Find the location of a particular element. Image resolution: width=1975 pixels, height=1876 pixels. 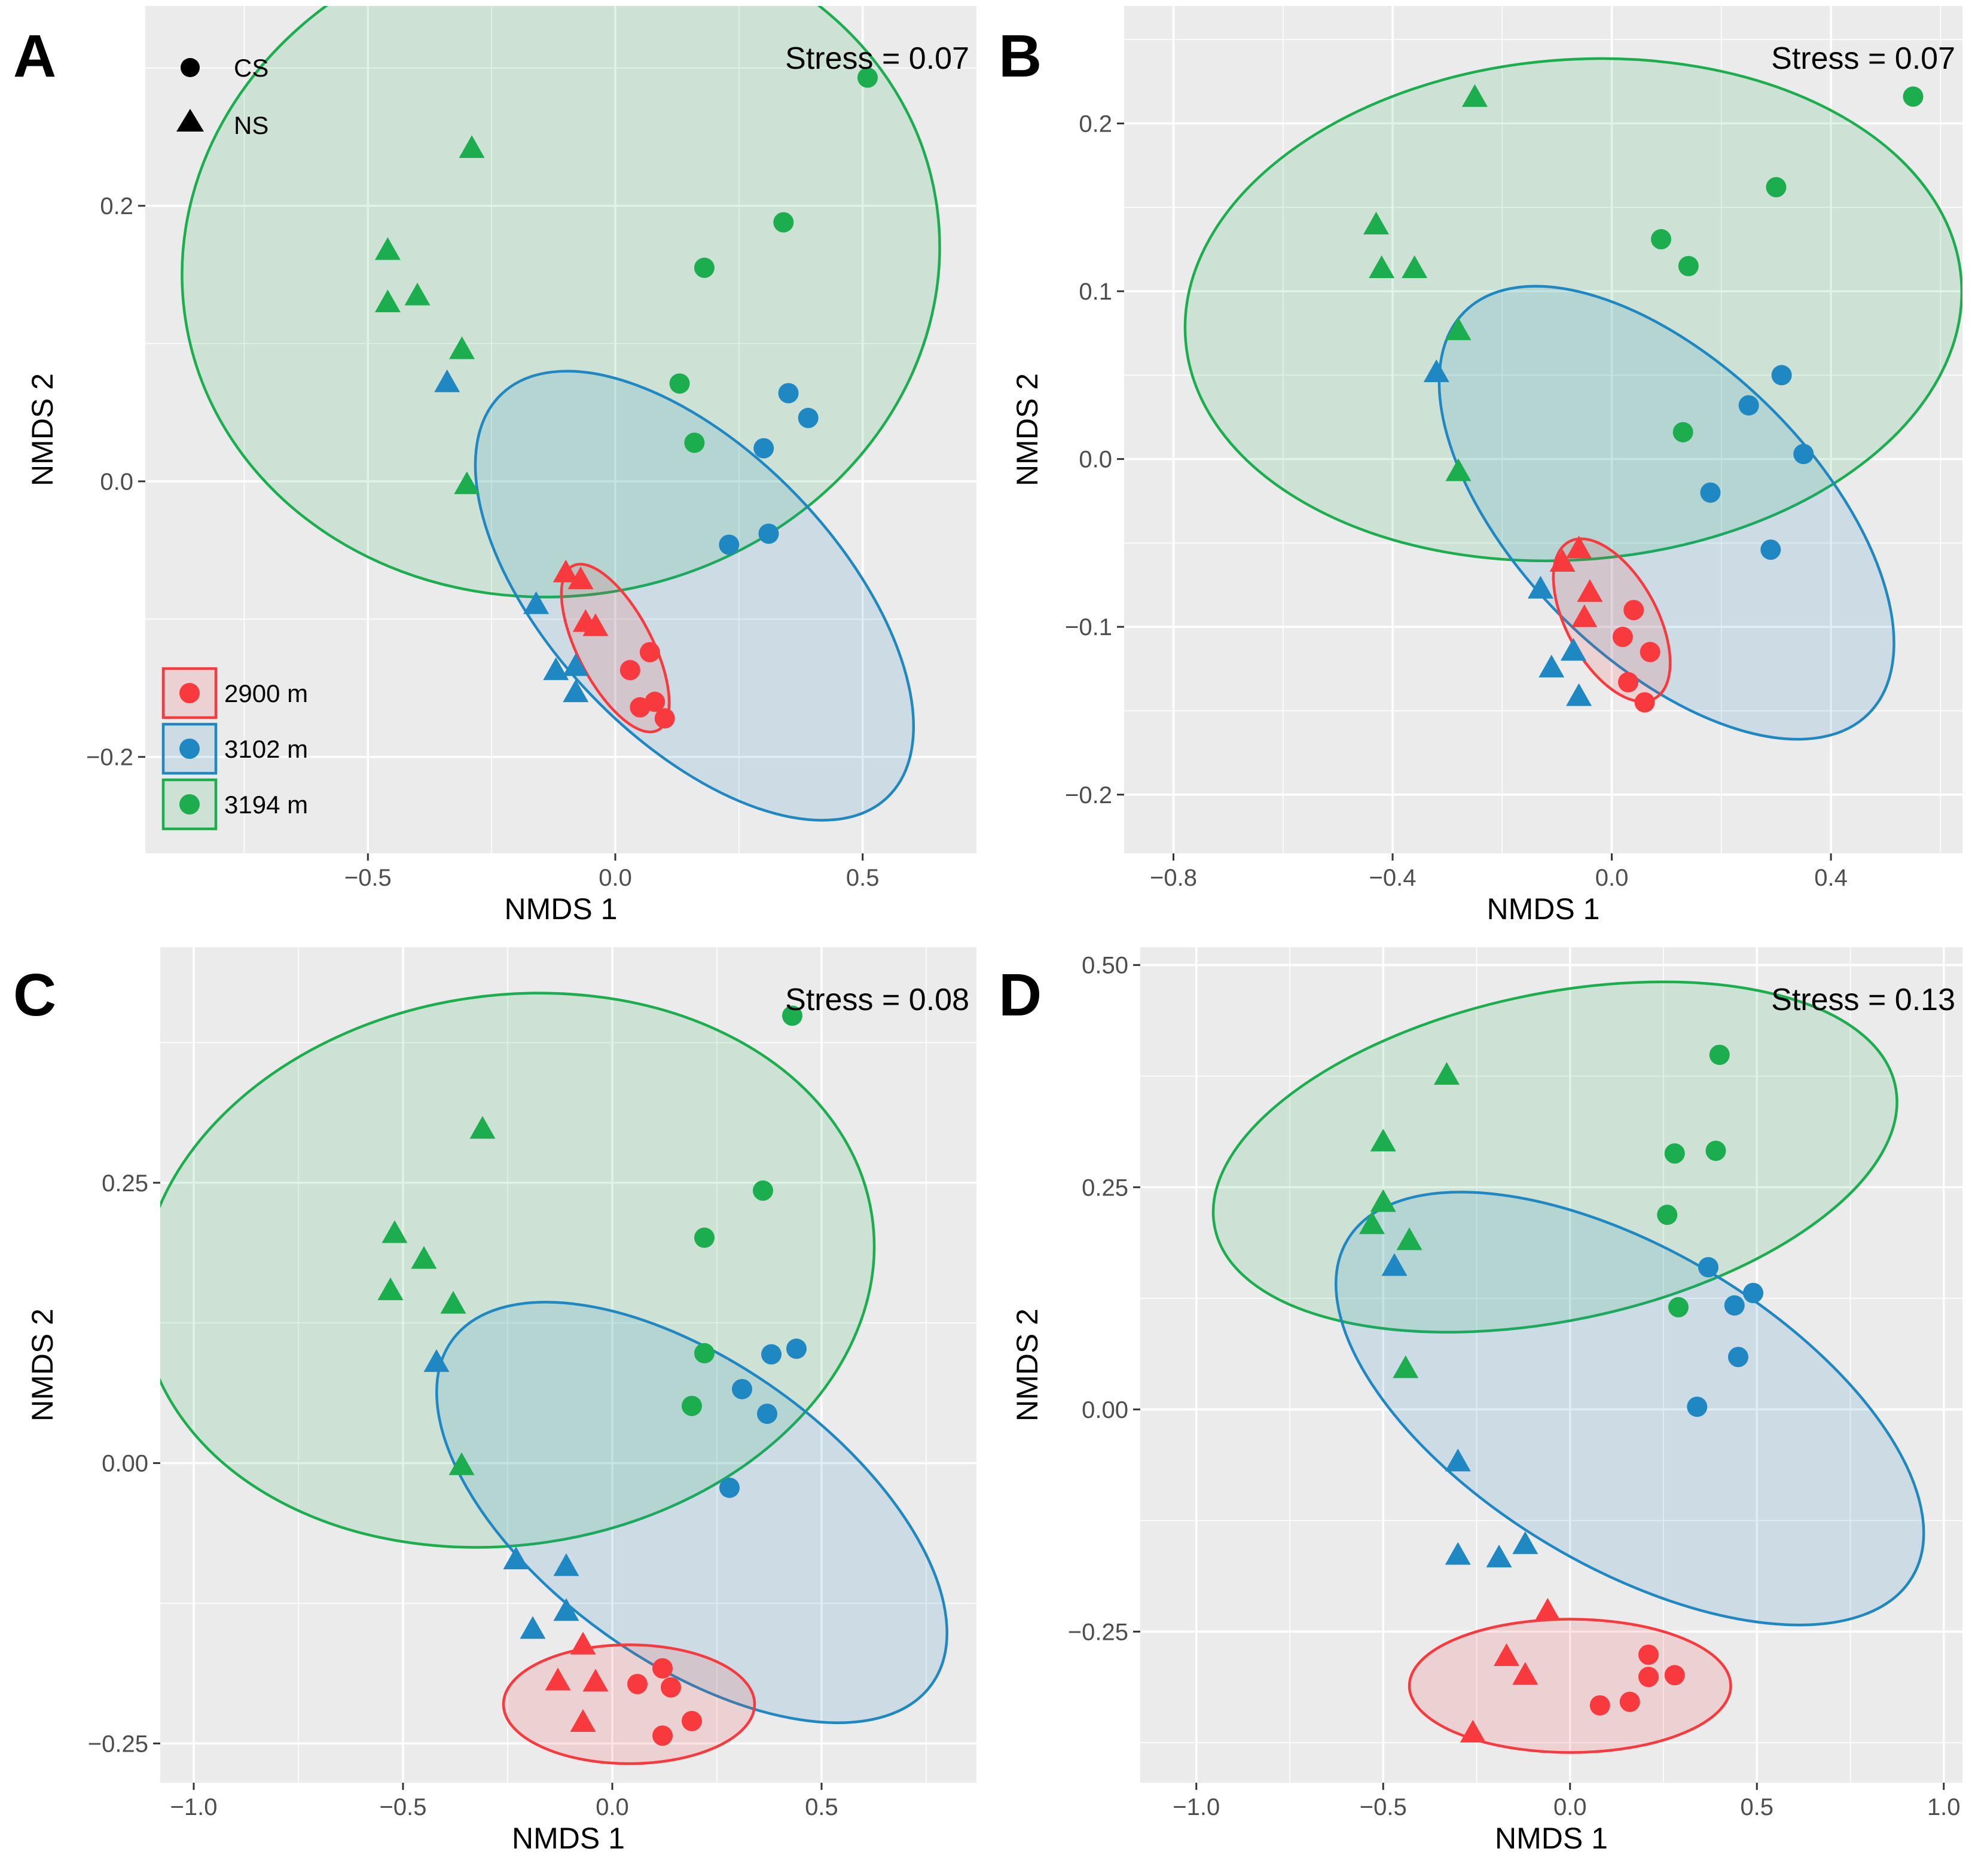

legend-depth-label: 3102 m is located at coordinates (266, 749).